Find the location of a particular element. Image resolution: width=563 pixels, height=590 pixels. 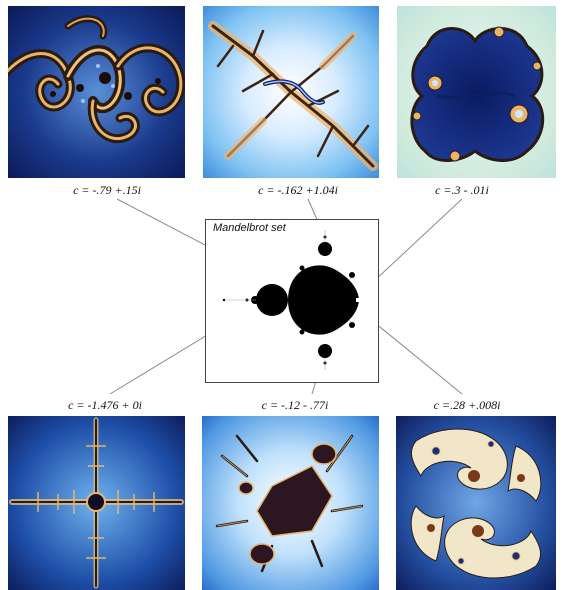

caption-bottom-right: c =.28 +.008i is located at coordinates (467, 405).